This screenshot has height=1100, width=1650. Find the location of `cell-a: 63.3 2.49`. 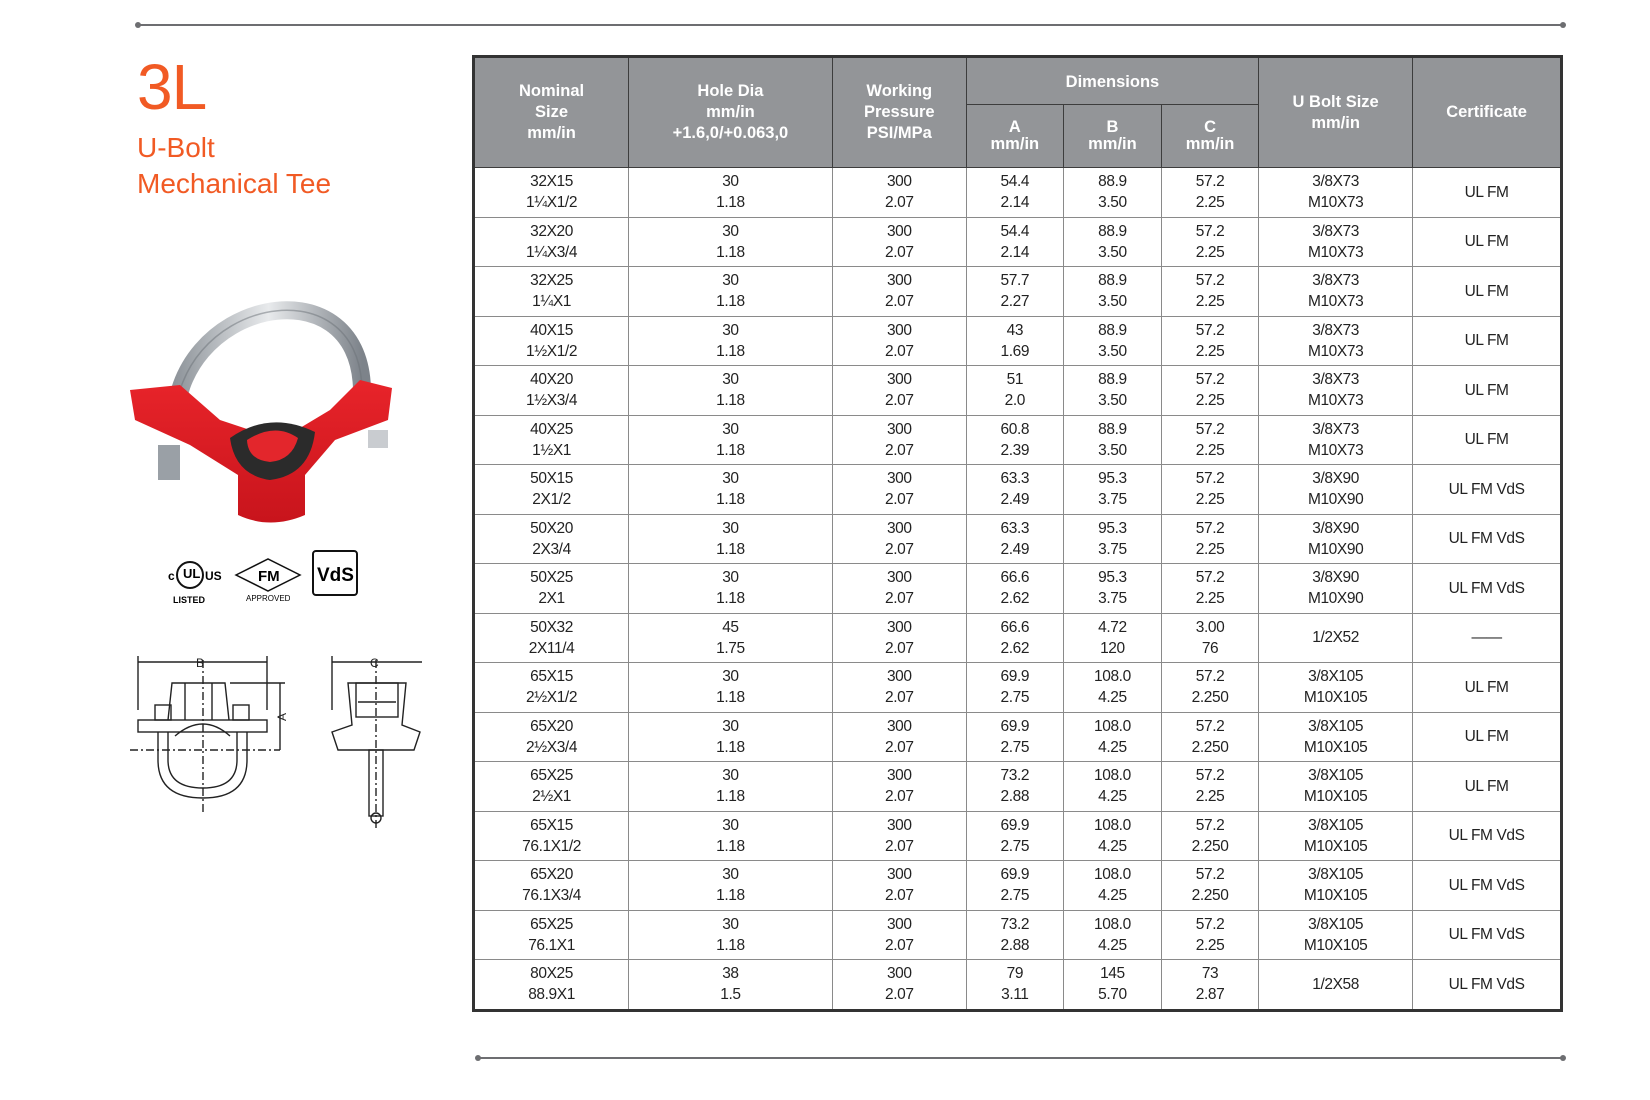

cell-a: 63.3 2.49 is located at coordinates (1014, 538).